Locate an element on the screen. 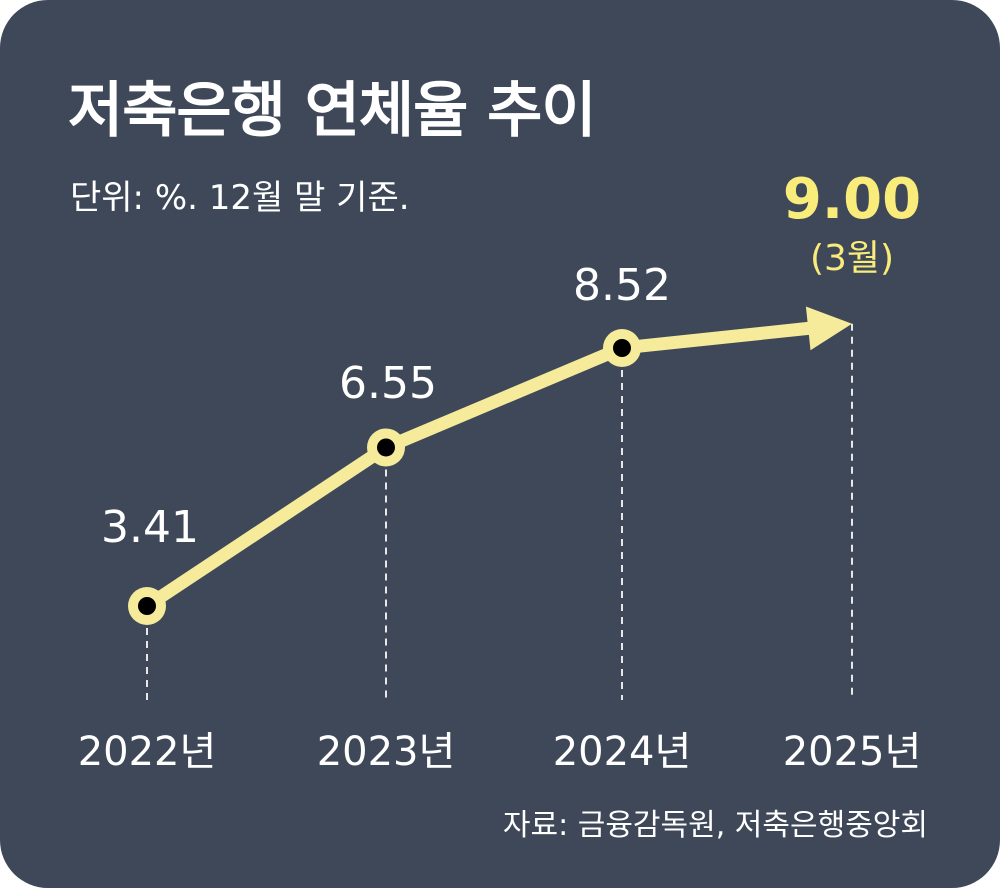 The image size is (1000, 888). data-label-highlight: 9.00 is located at coordinates (852, 199).